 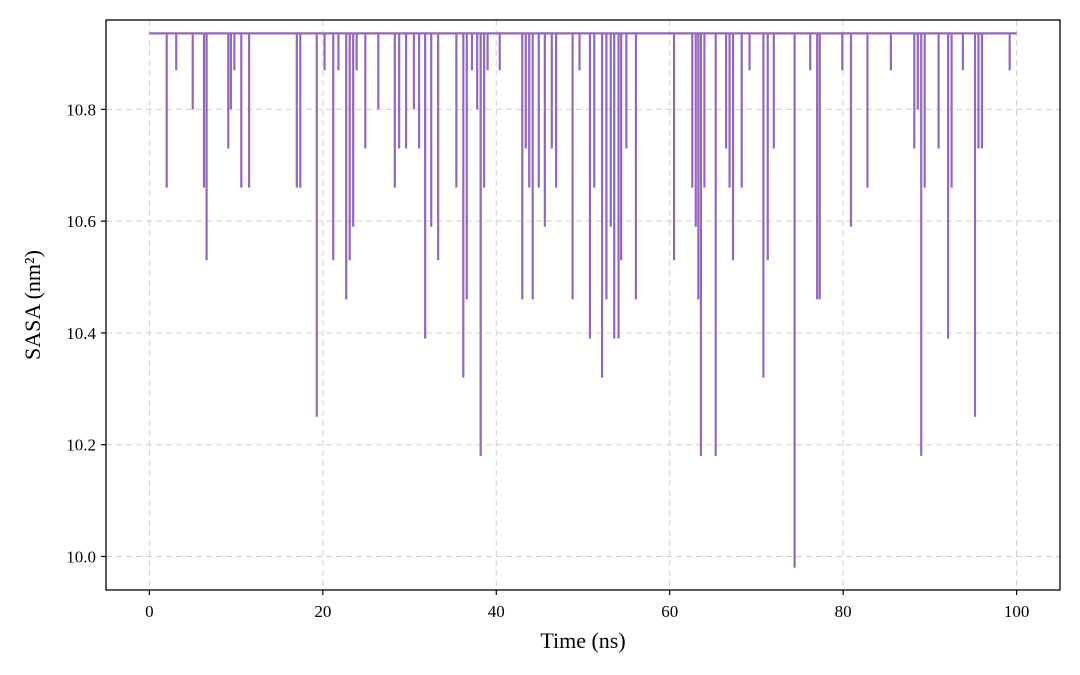 What do you see at coordinates (1017, 611) in the screenshot?
I see `x-tick-label: 100` at bounding box center [1017, 611].